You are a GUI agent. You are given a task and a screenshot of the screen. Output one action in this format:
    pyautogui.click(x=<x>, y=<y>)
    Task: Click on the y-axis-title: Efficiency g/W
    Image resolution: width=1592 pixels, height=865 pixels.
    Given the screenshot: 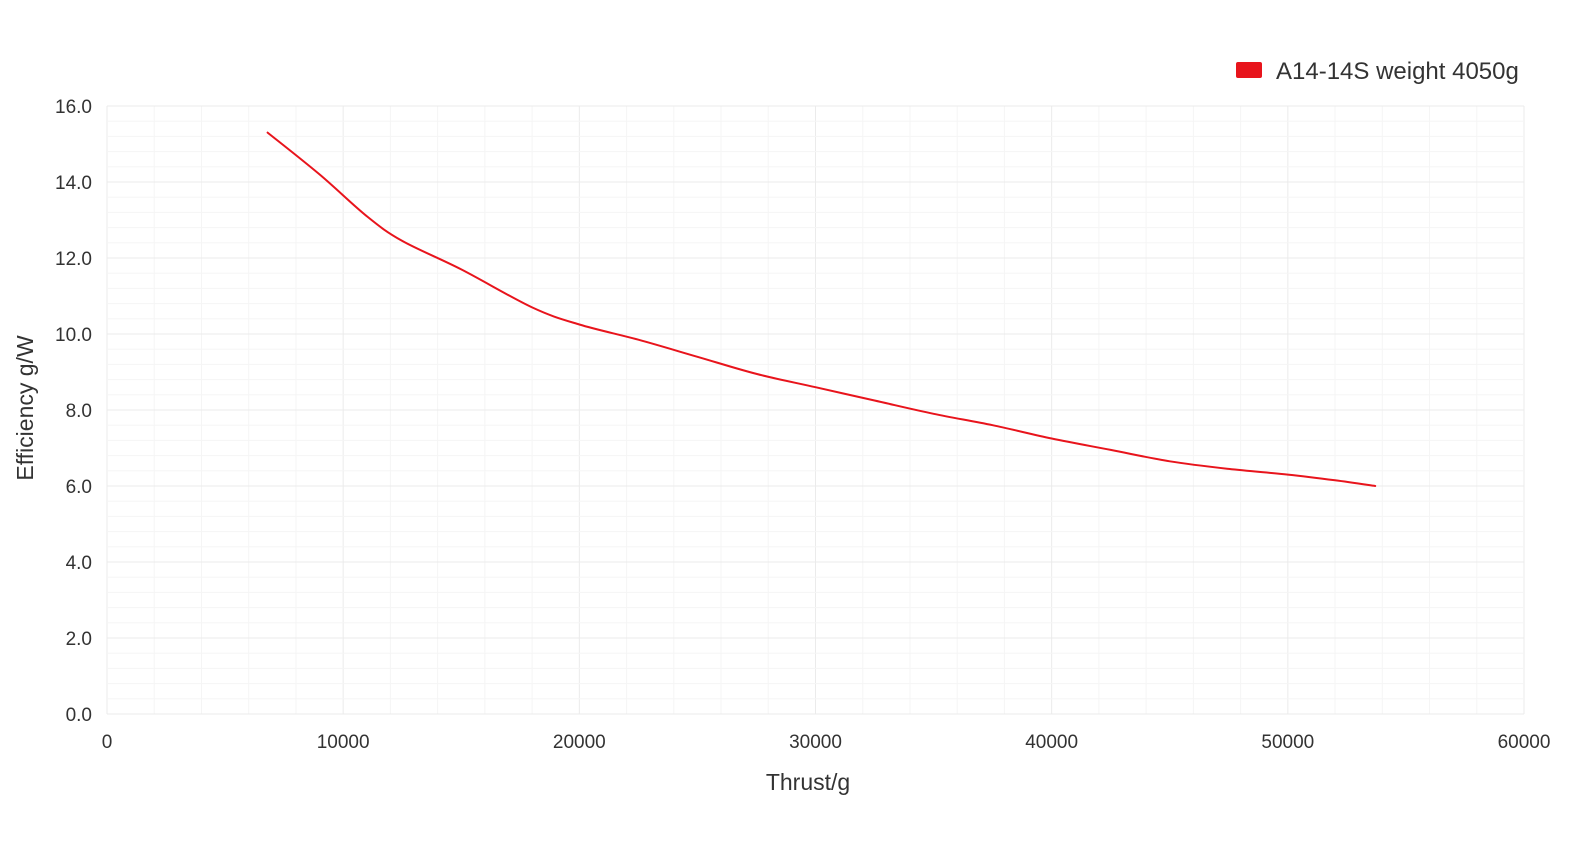 What is the action you would take?
    pyautogui.click(x=25, y=408)
    